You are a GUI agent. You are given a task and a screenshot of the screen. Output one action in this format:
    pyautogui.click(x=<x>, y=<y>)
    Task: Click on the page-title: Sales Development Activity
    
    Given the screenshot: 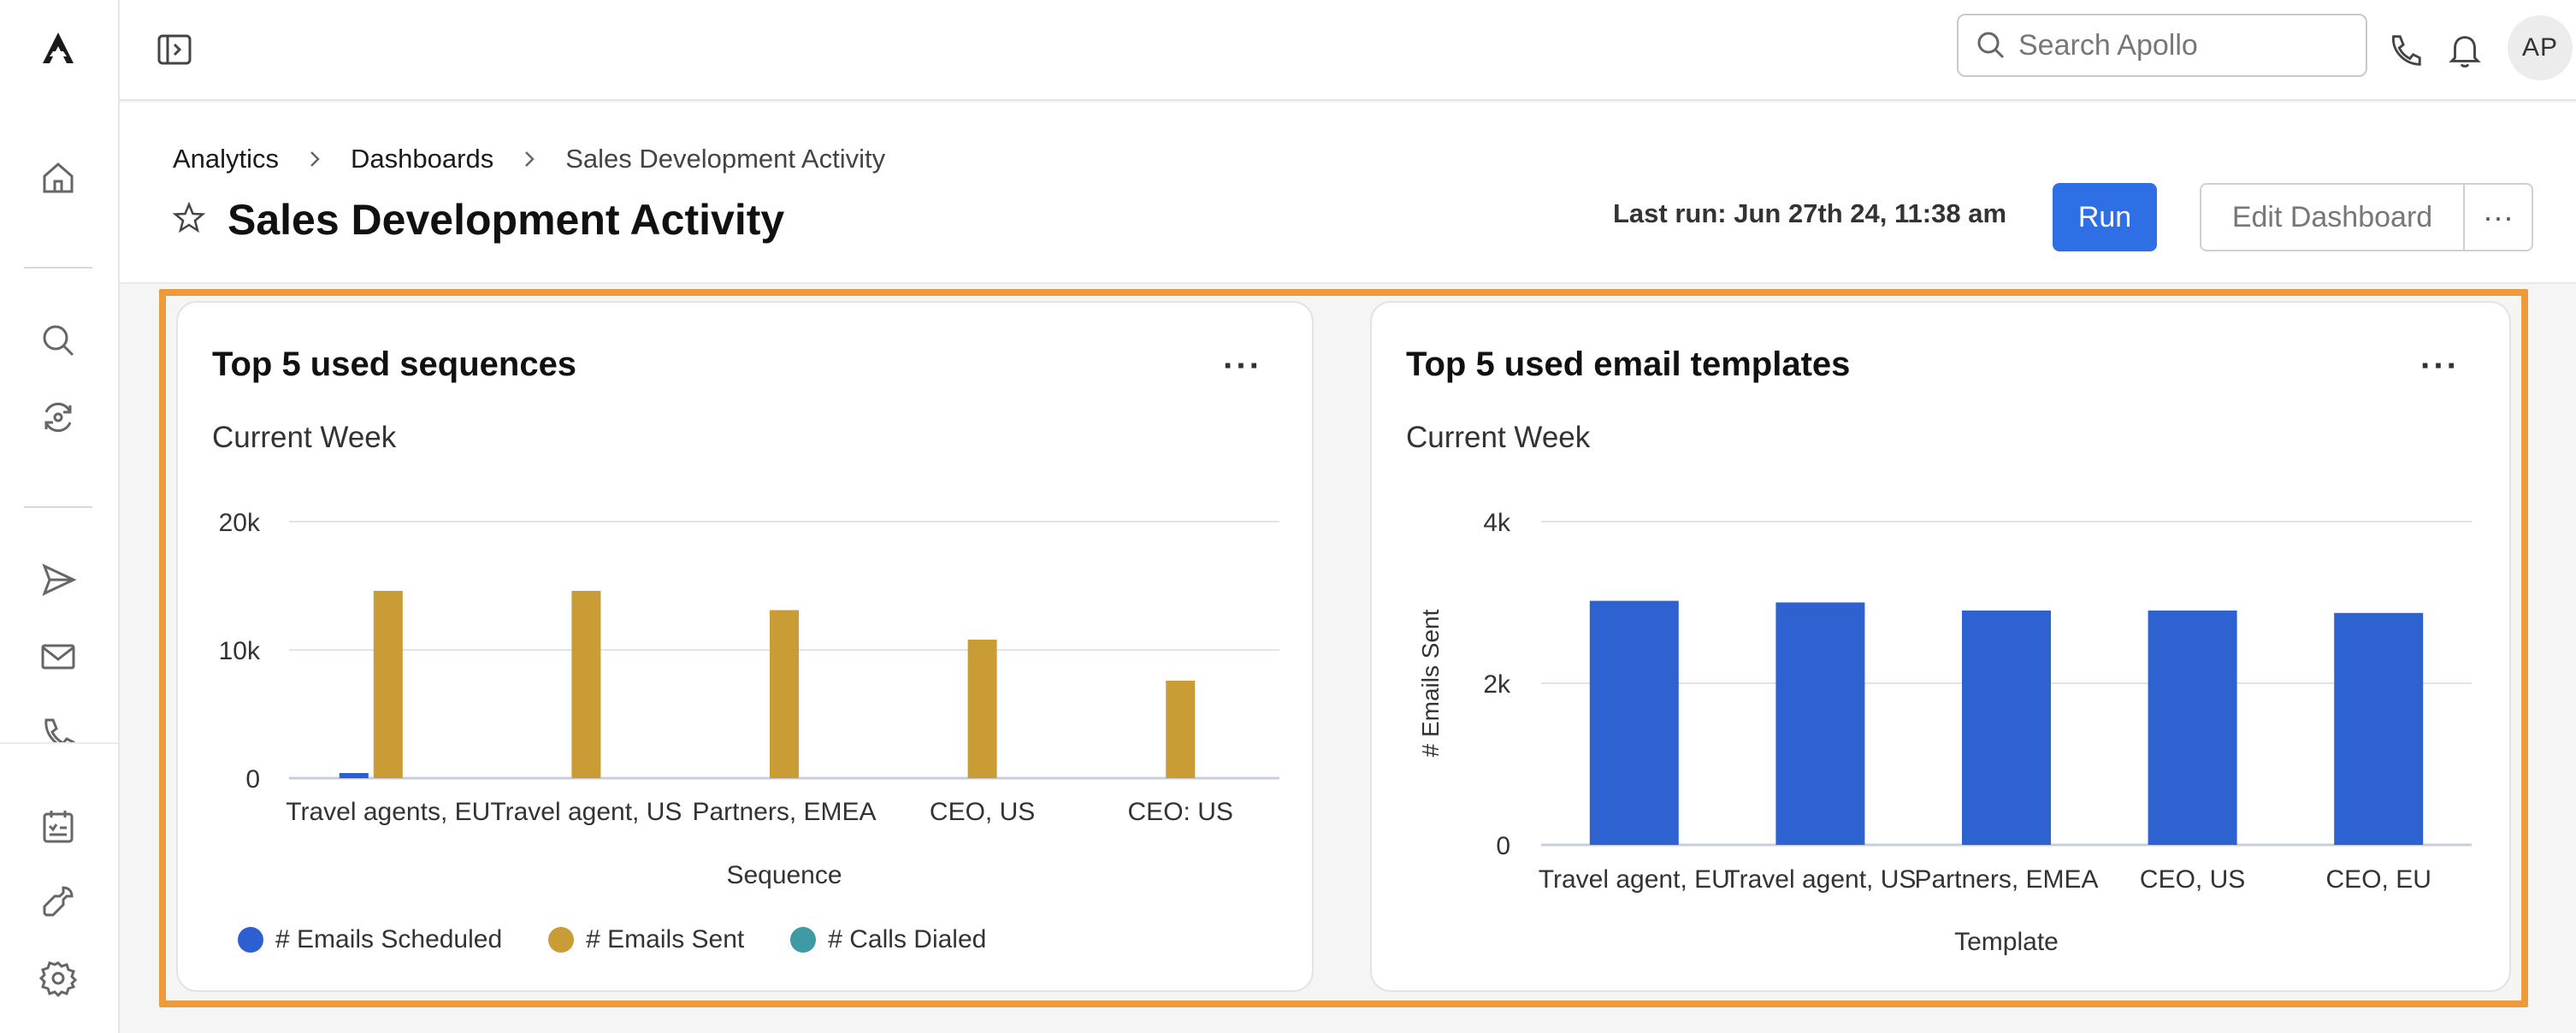 What is the action you would take?
    pyautogui.click(x=506, y=220)
    